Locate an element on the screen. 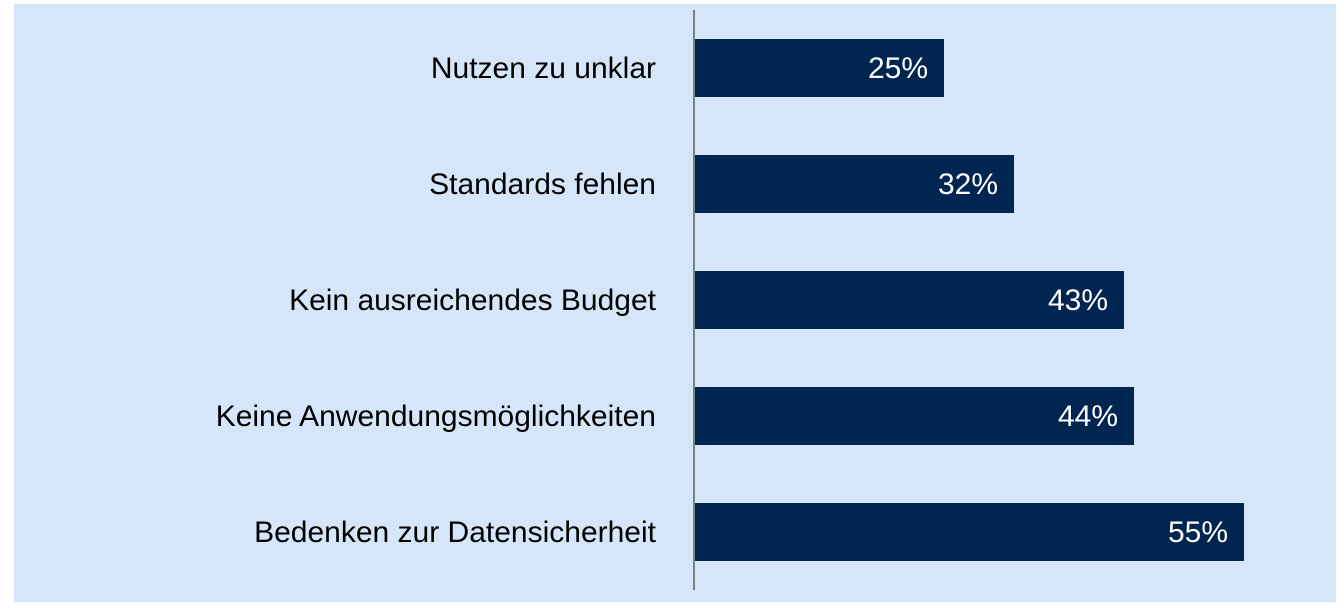 Image resolution: width=1339 pixels, height=604 pixels. value-label: 43% is located at coordinates (1078, 300).